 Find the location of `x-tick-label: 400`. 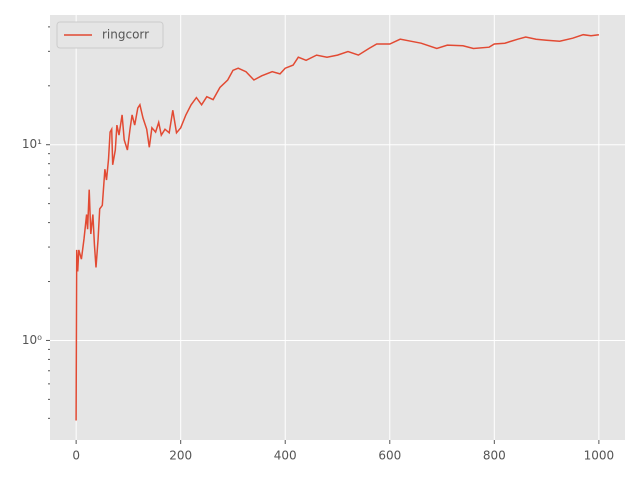

x-tick-label: 400 is located at coordinates (285, 456).